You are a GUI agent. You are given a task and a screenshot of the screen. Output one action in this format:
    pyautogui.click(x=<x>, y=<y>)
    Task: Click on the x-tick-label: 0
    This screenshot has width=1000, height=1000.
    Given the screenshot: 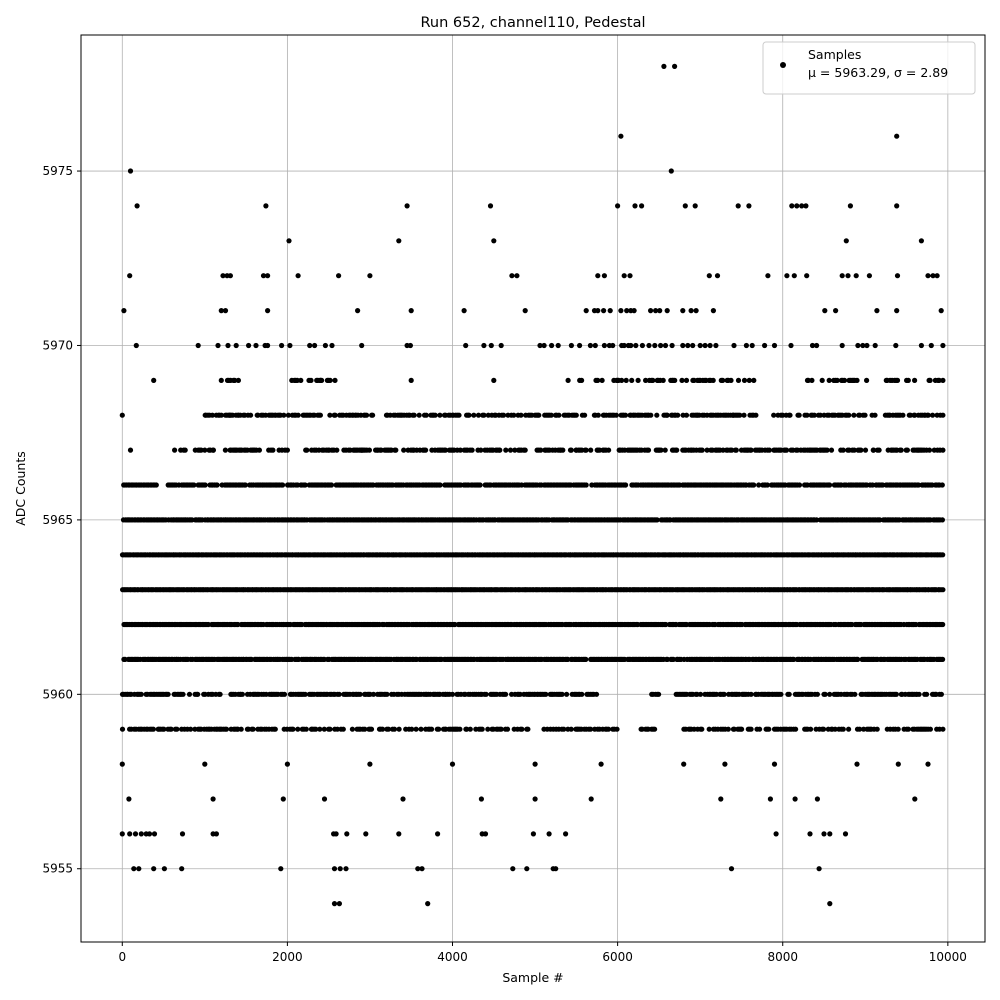 What is the action you would take?
    pyautogui.click(x=122, y=957)
    